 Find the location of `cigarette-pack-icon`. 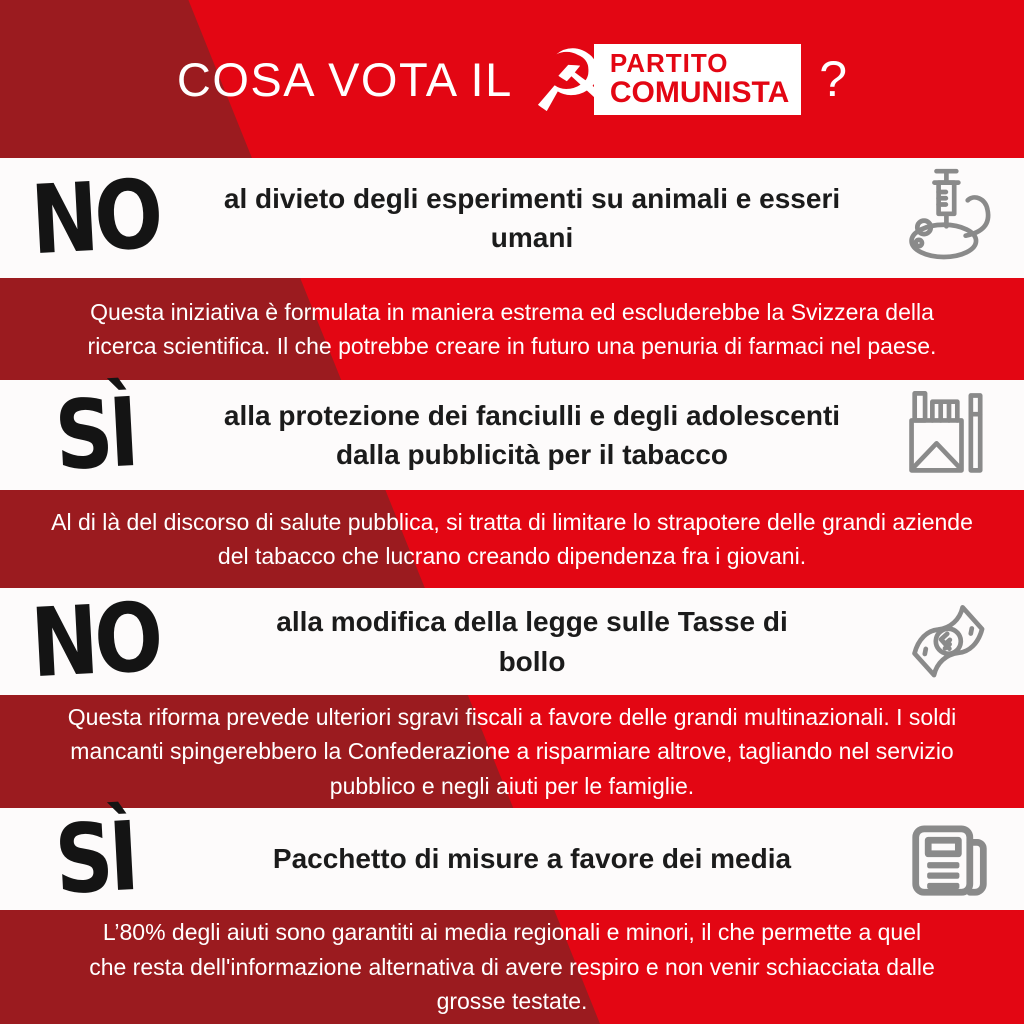

cigarette-pack-icon is located at coordinates (949, 435).